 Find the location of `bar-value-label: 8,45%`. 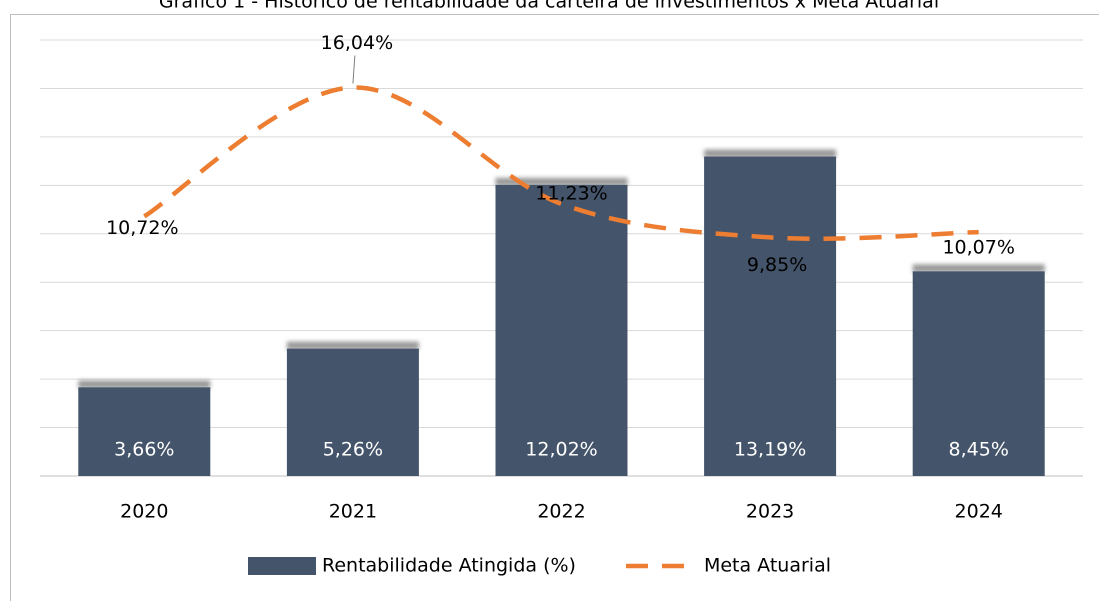

bar-value-label: 8,45% is located at coordinates (979, 450).